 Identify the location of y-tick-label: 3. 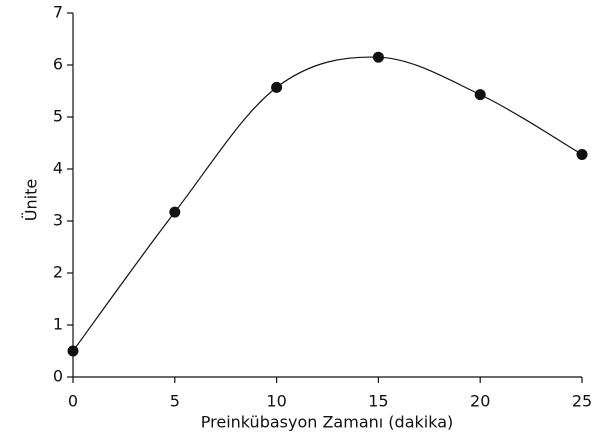
(58, 220).